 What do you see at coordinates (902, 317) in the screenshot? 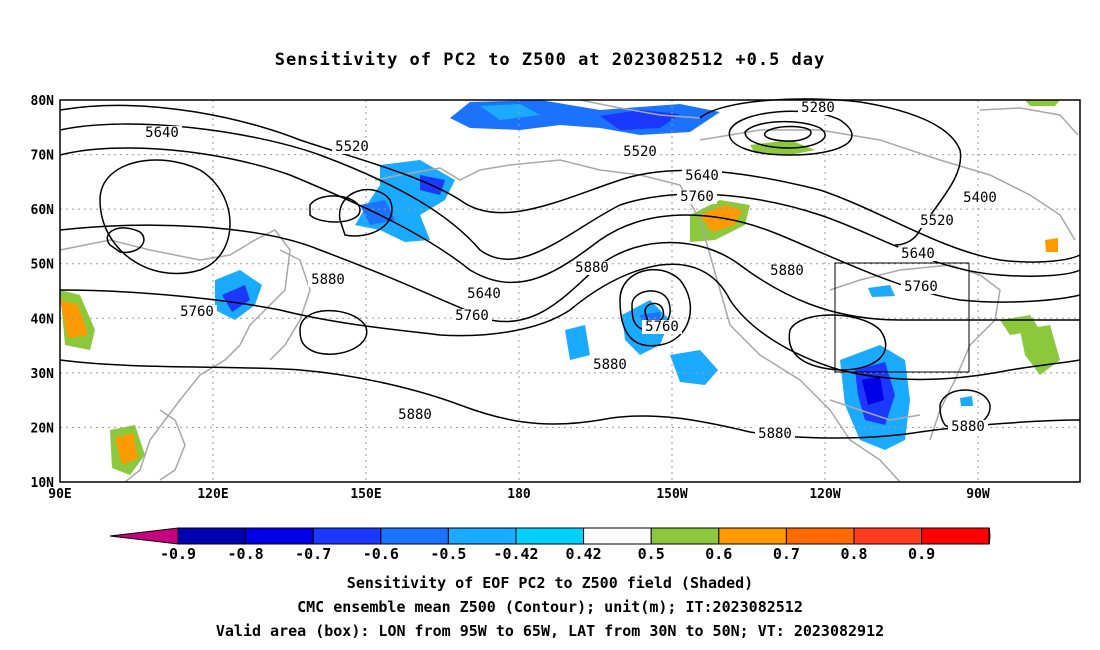
I see `valid-area-box` at bounding box center [902, 317].